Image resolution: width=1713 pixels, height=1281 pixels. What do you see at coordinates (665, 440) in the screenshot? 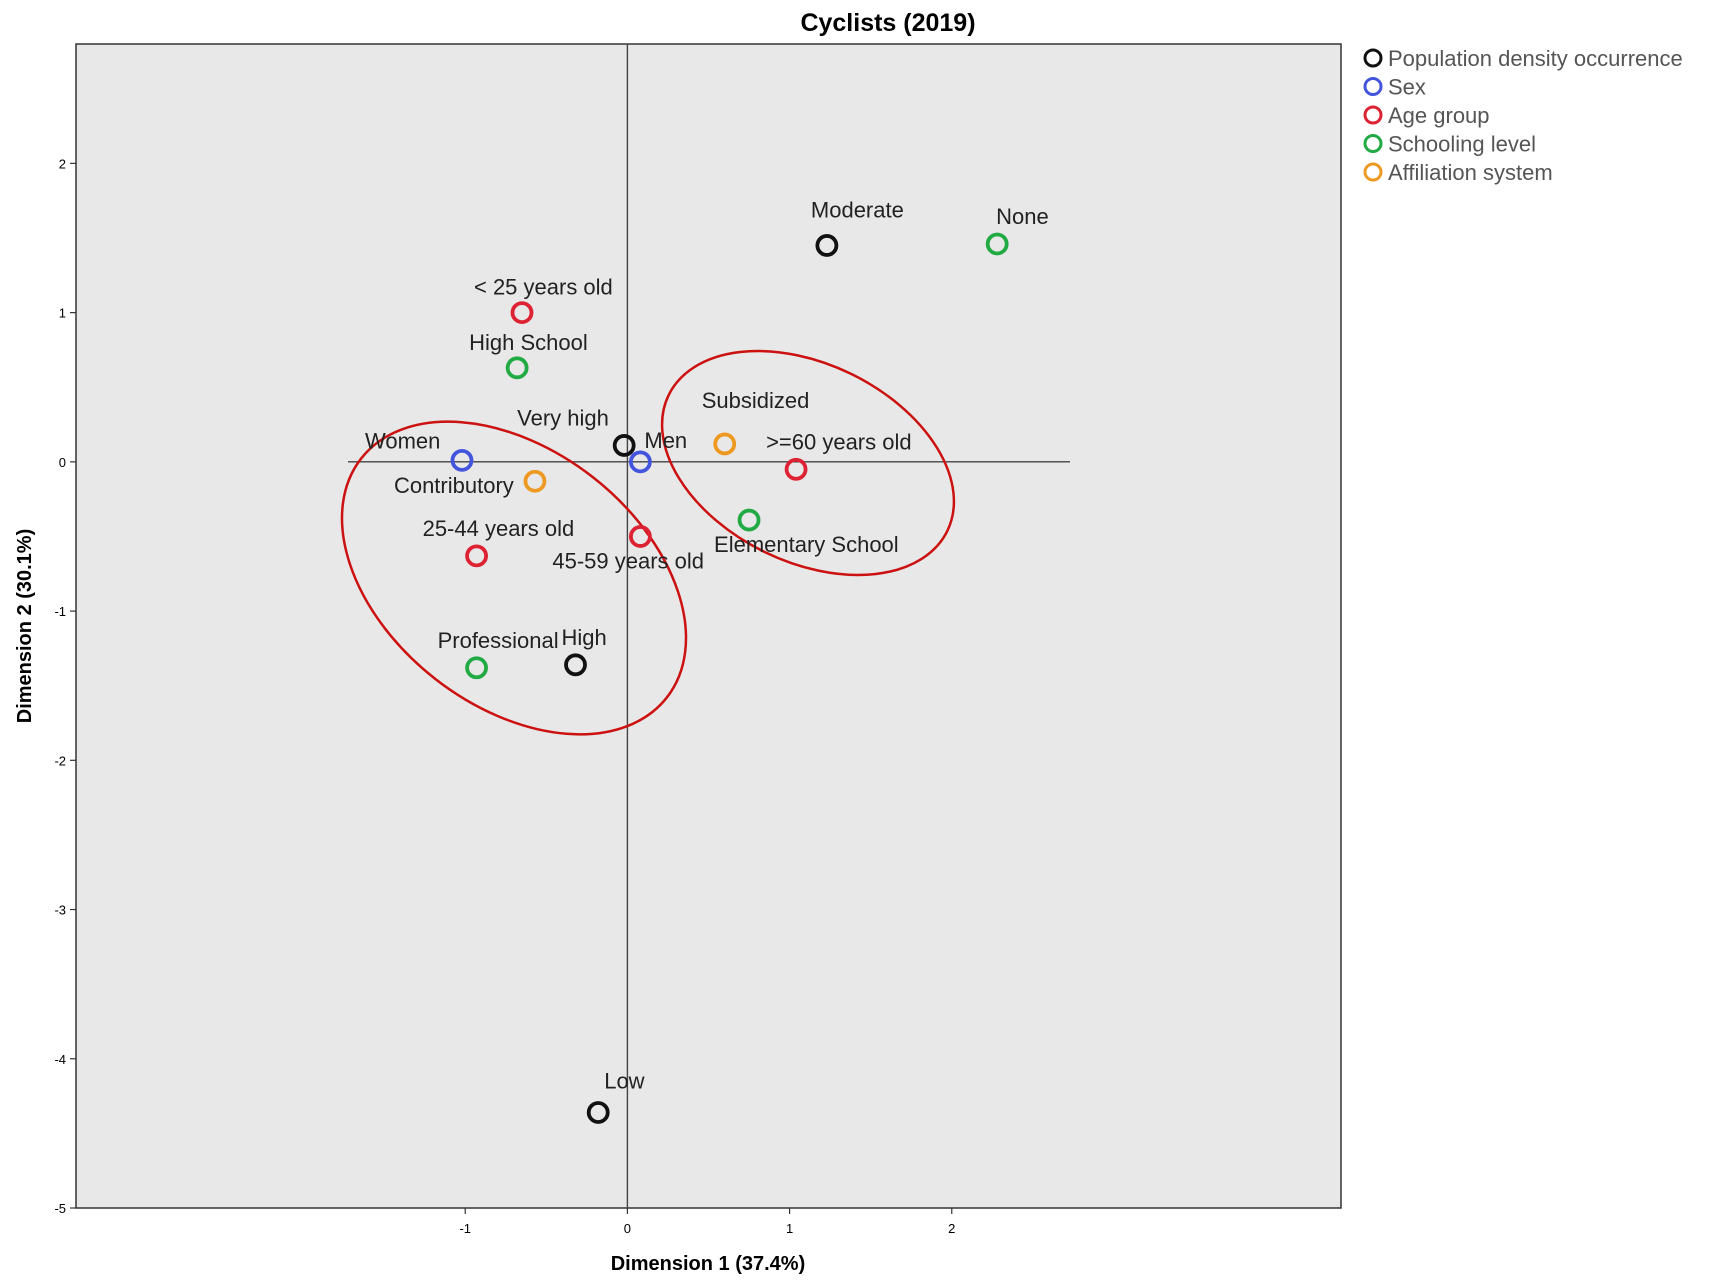
I see `label-men: Men` at bounding box center [665, 440].